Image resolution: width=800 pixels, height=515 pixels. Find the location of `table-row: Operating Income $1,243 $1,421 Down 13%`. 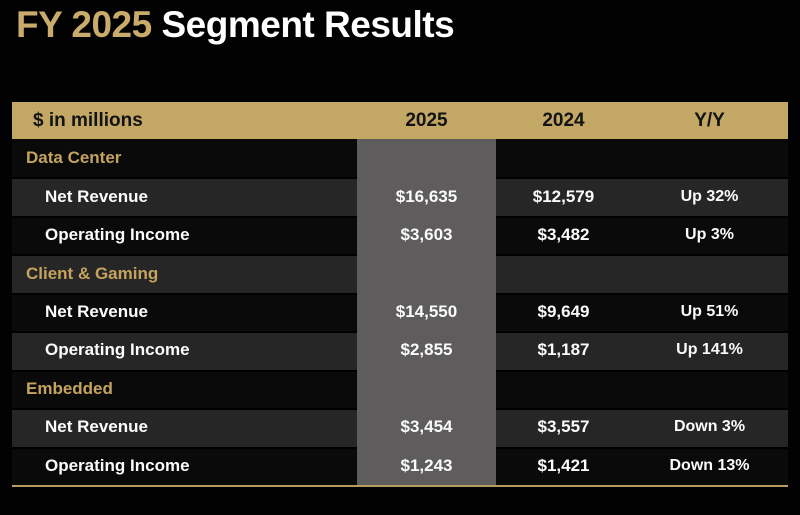

table-row: Operating Income $1,243 $1,421 Down 13% is located at coordinates (400, 465).